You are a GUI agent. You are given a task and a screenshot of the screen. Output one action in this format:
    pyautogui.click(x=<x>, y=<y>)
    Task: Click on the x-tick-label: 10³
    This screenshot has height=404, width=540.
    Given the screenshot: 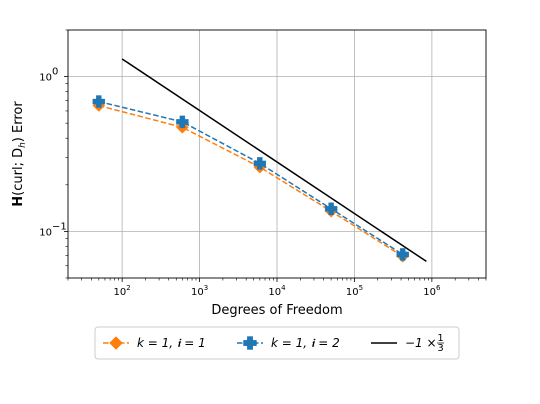 What is the action you would take?
    pyautogui.click(x=199, y=291)
    